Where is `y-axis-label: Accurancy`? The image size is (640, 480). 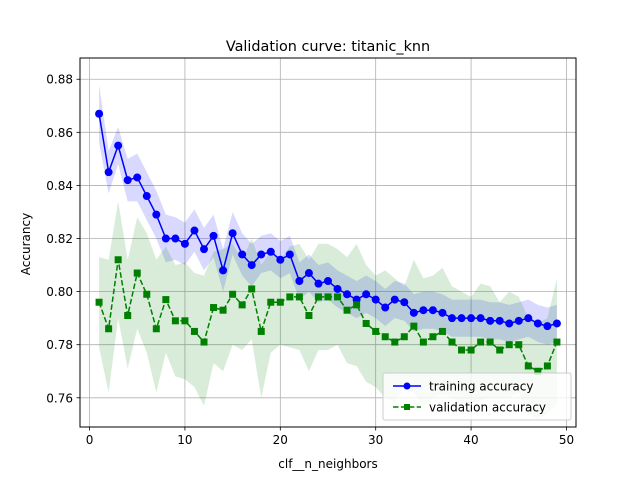 y-axis-label: Accurancy is located at coordinates (26, 244).